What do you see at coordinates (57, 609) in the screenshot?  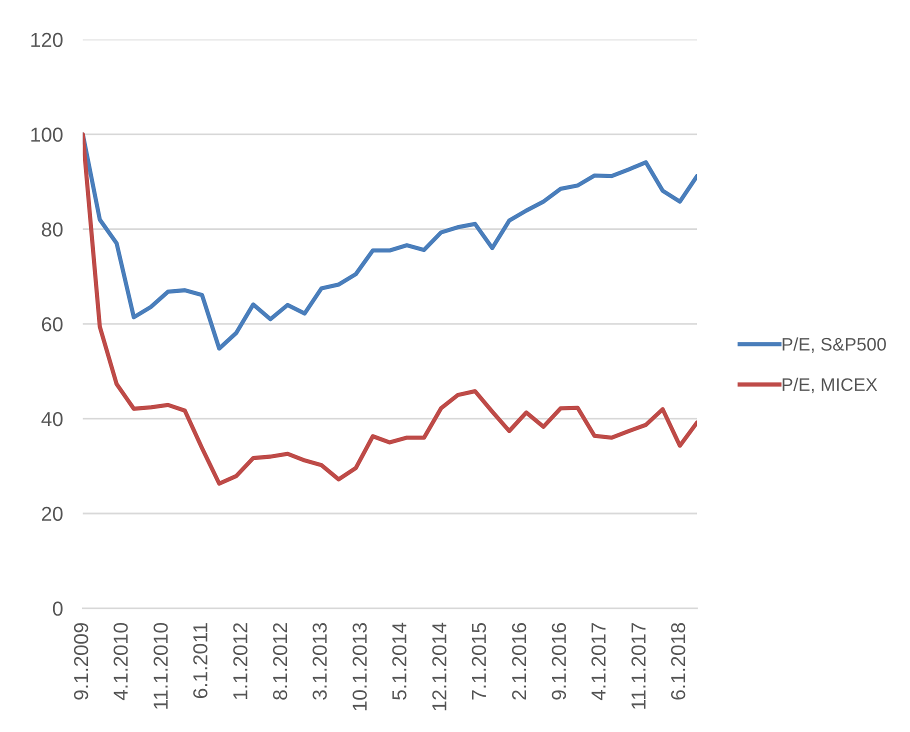 I see `y-tick-label: 0` at bounding box center [57, 609].